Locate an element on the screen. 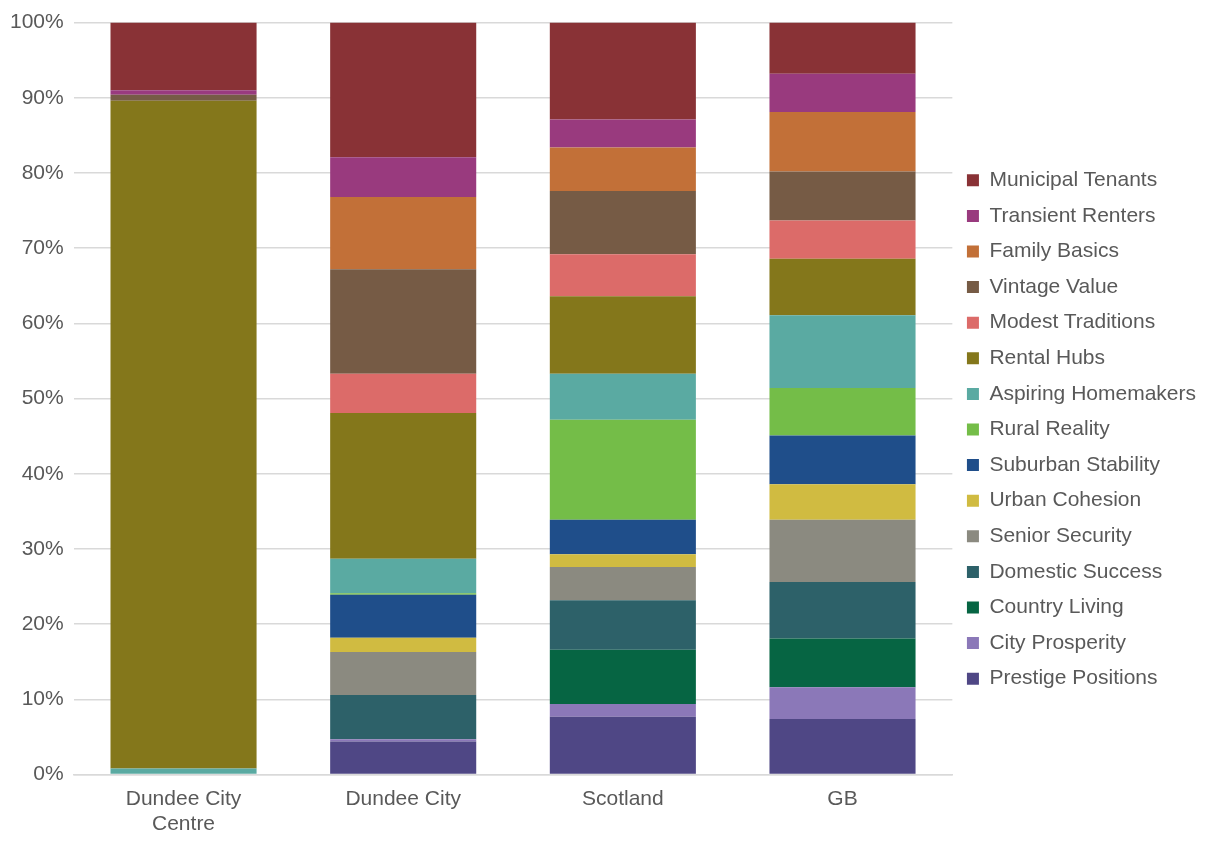  legend-label: Urban Cohesion is located at coordinates (1065, 499).